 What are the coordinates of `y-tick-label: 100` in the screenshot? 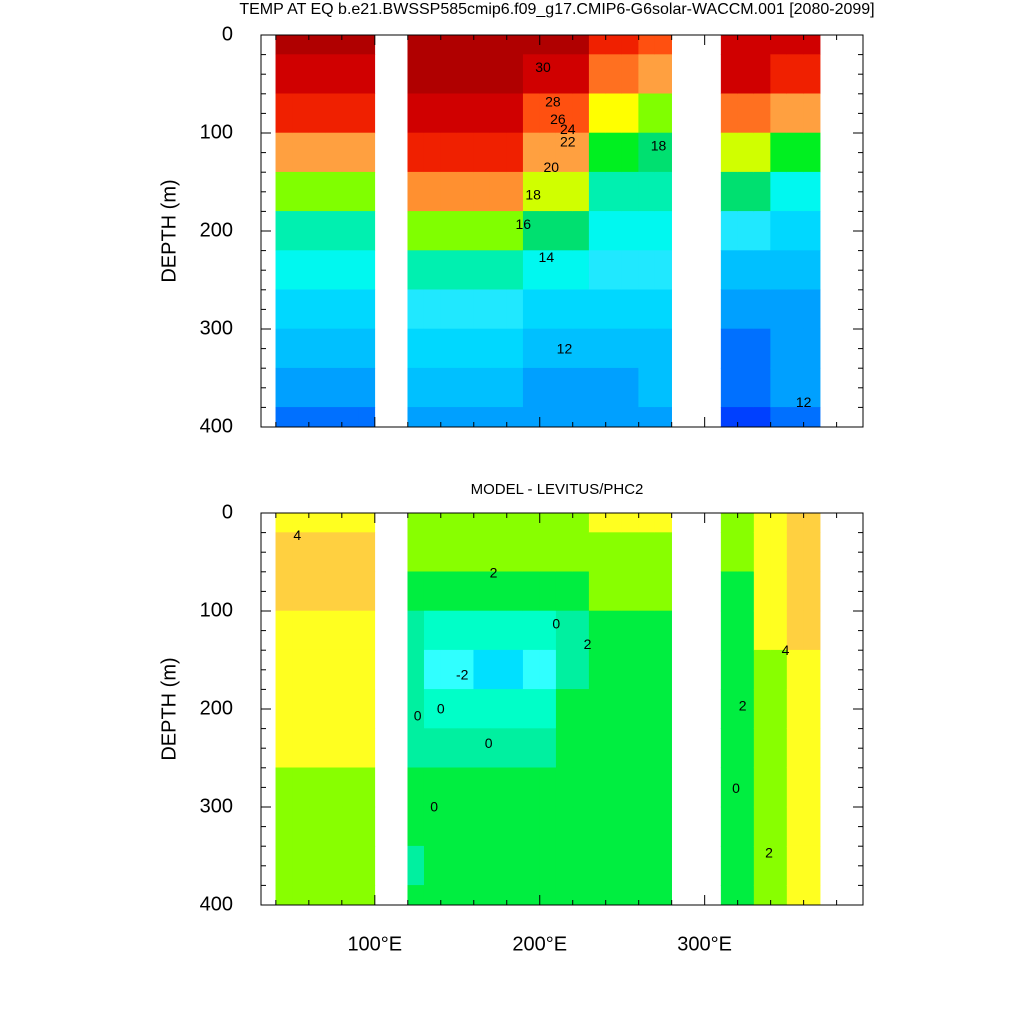 It's located at (216, 610).